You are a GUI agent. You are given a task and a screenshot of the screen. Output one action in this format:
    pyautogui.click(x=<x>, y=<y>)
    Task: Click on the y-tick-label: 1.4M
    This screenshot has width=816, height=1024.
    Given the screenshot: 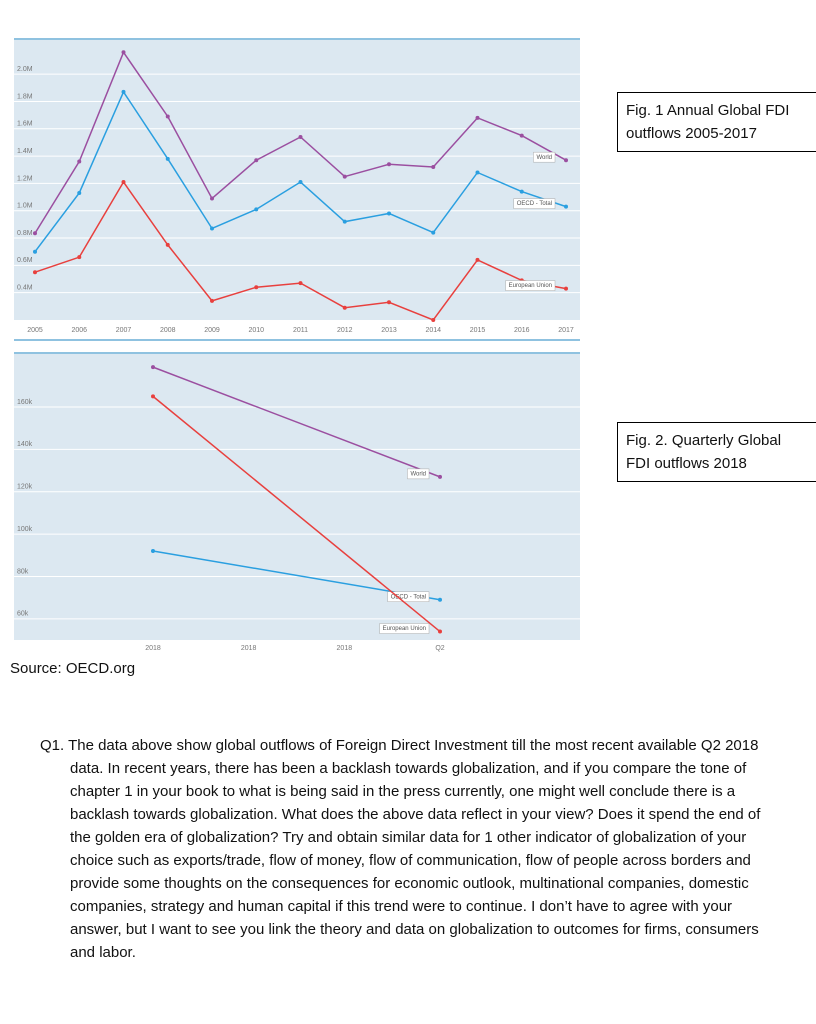 What is the action you would take?
    pyautogui.click(x=25, y=151)
    